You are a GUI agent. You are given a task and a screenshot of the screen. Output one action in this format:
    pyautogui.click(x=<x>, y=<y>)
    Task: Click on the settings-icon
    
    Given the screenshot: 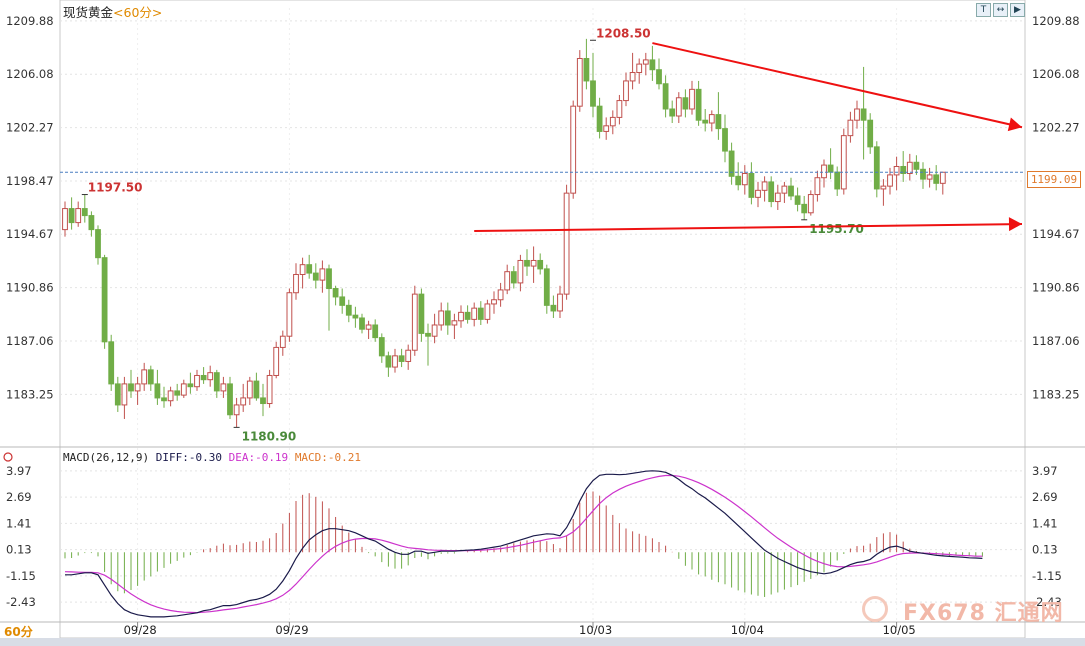 What is the action you would take?
    pyautogui.click(x=8, y=457)
    